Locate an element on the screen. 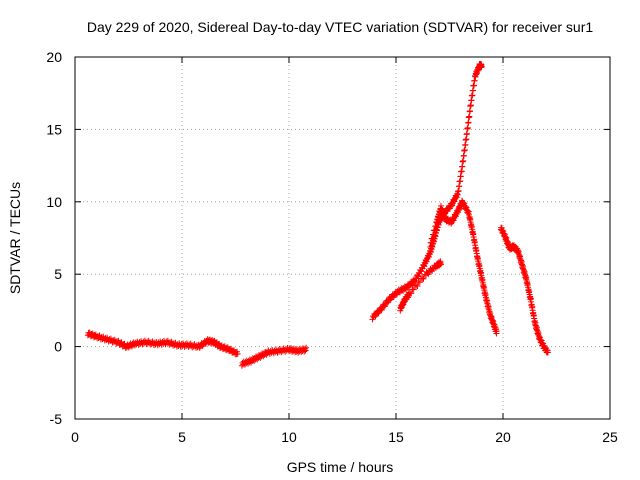  y-axis-label: SDTVAR / TECUs is located at coordinates (15, 238).